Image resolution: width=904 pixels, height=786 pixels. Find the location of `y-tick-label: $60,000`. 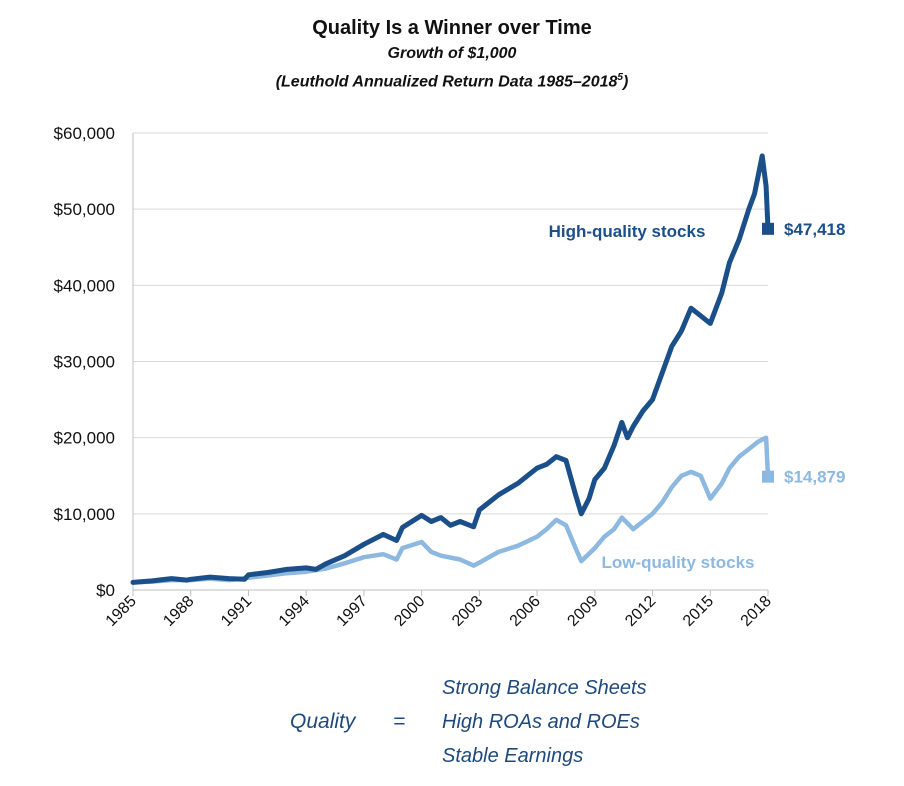

y-tick-label: $60,000 is located at coordinates (84, 133).